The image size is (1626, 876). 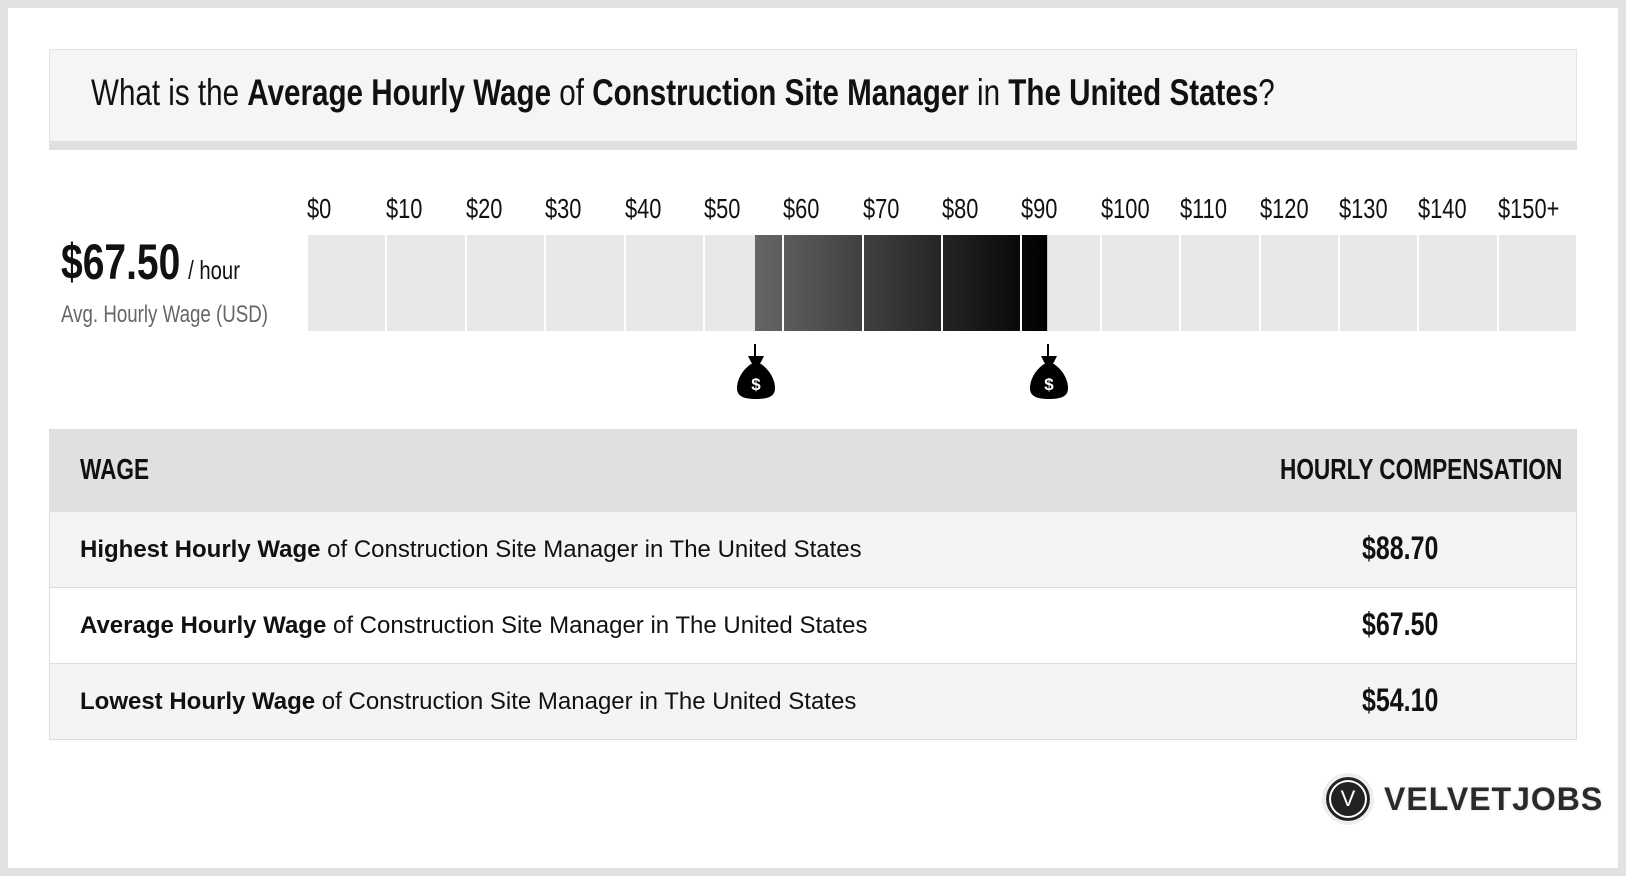 What do you see at coordinates (1400, 548) in the screenshot?
I see `row-value: $88.70` at bounding box center [1400, 548].